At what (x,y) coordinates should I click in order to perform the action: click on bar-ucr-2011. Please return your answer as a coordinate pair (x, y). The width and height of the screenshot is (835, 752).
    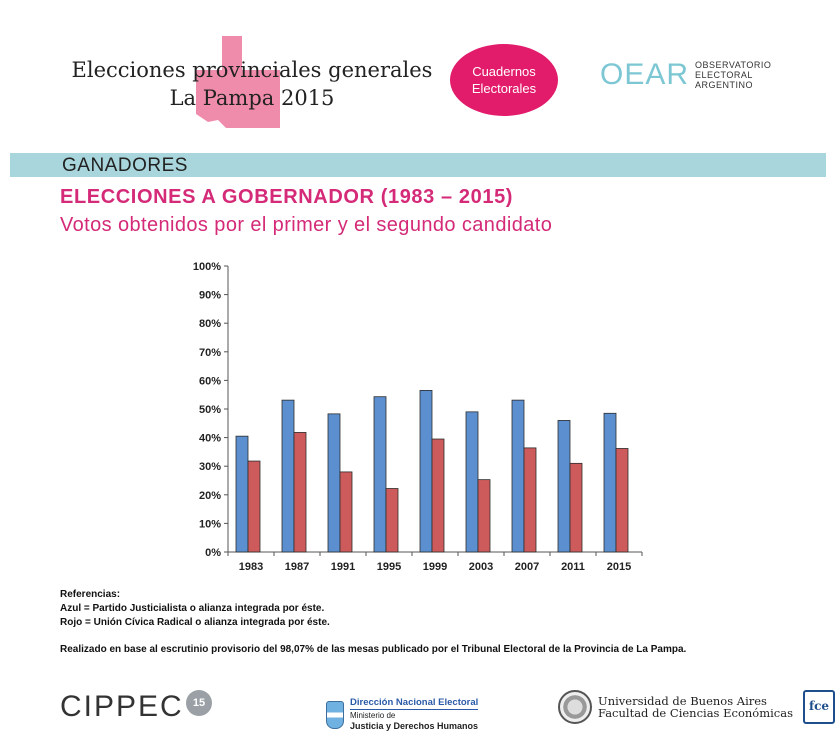
    Looking at the image, I should click on (576, 507).